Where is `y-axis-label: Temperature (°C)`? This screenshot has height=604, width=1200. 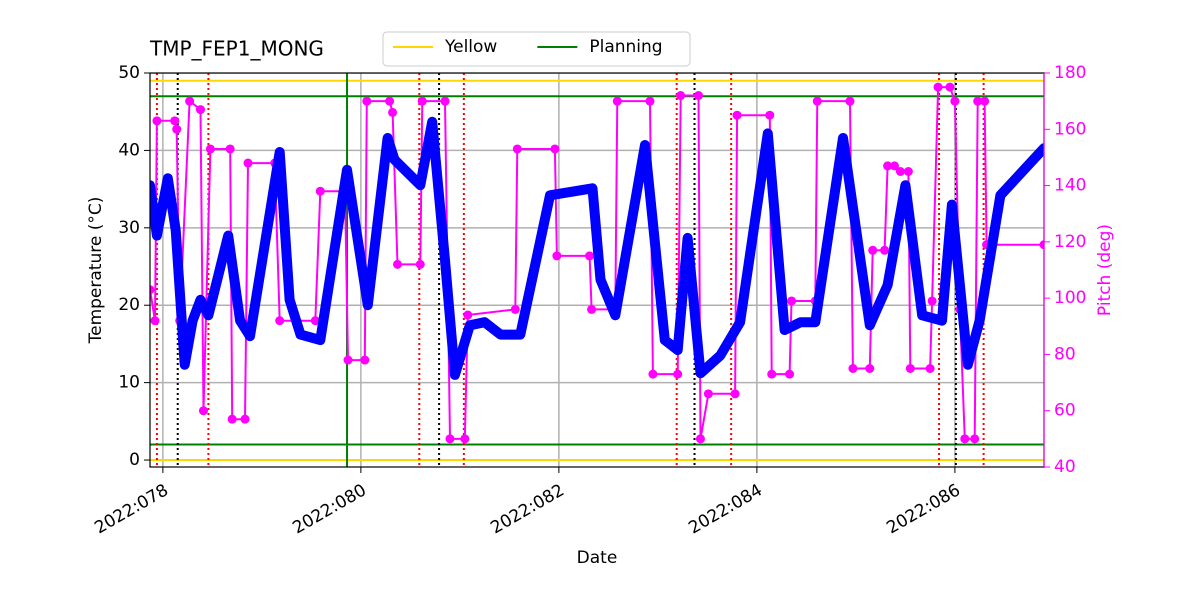 y-axis-label: Temperature (°C) is located at coordinates (96, 271).